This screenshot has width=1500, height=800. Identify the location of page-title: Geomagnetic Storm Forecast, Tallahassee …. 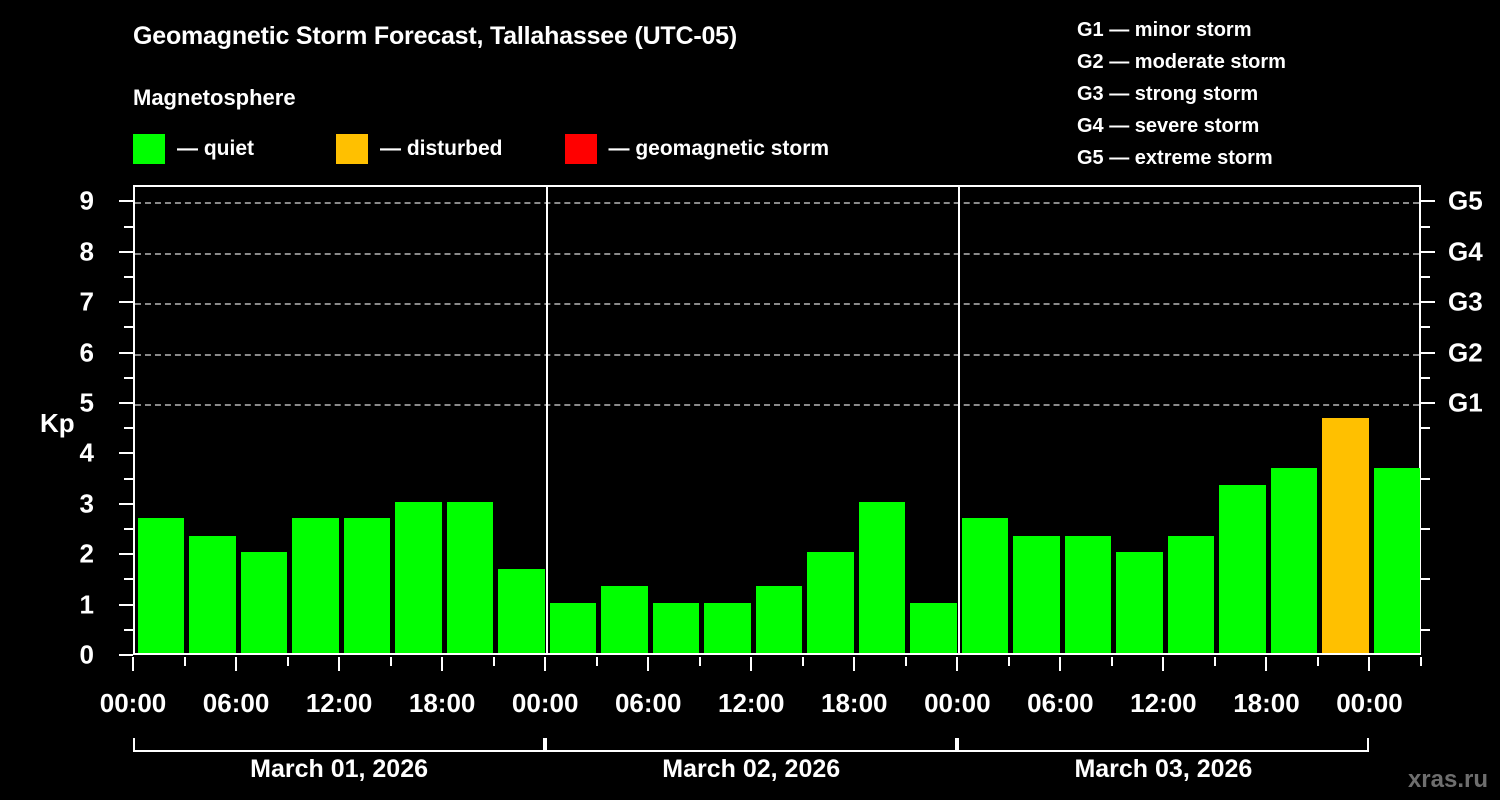
(435, 36).